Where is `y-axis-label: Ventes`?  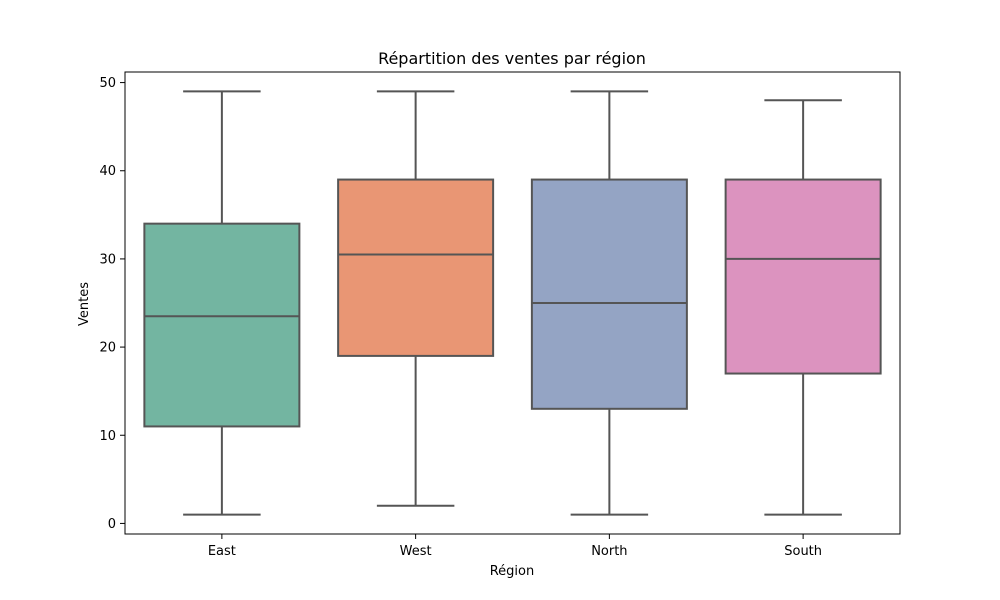
y-axis-label: Ventes is located at coordinates (84, 304).